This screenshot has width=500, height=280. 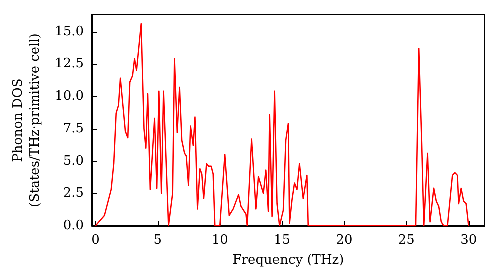 What do you see at coordinates (69, 96) in the screenshot?
I see `y-tick-label: 10.0` at bounding box center [69, 96].